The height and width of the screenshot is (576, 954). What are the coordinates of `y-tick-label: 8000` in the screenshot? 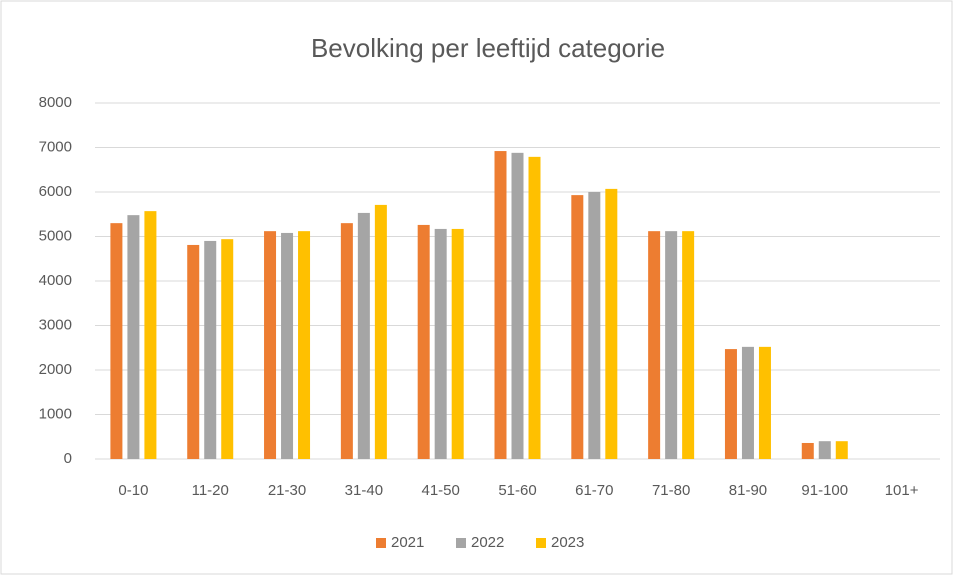 It's located at (55, 102).